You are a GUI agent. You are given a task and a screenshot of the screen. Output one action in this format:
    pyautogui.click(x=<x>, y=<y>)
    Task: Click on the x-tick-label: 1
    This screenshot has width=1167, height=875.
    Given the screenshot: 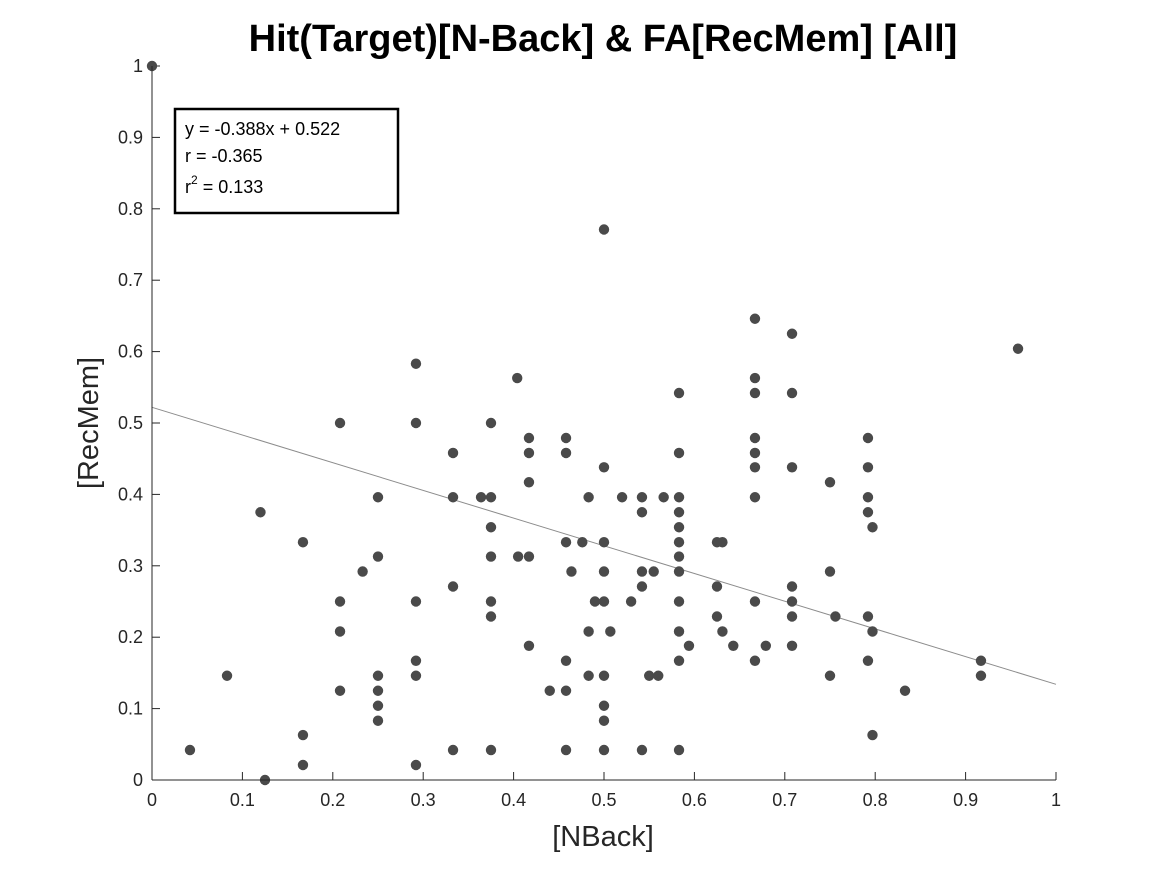 What is the action you would take?
    pyautogui.click(x=1056, y=800)
    